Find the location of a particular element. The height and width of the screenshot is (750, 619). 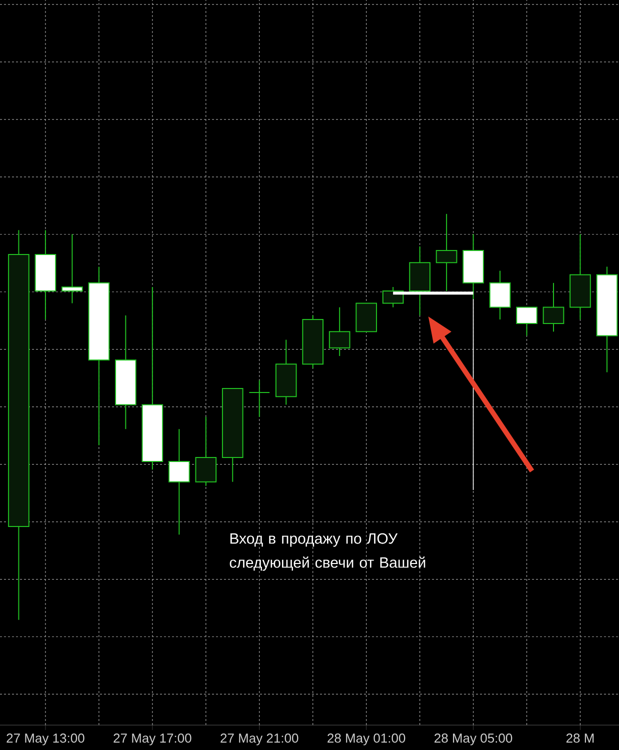

x-tick-label: 28 May 05:00 is located at coordinates (473, 740).